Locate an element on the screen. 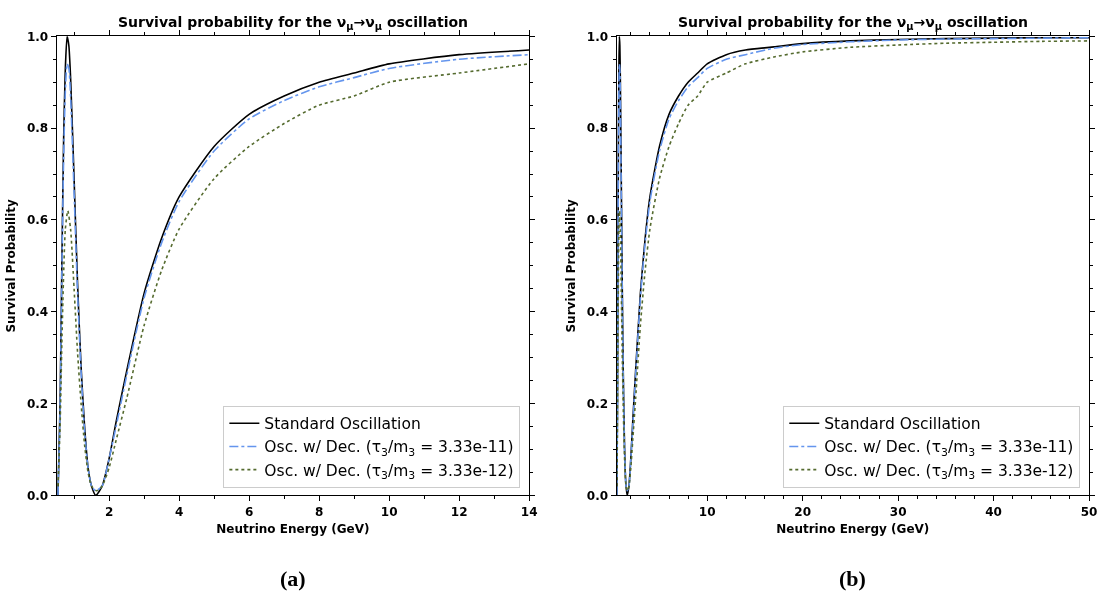 The width and height of the screenshot is (1105, 601). x-tick-label: 40 is located at coordinates (993, 511).